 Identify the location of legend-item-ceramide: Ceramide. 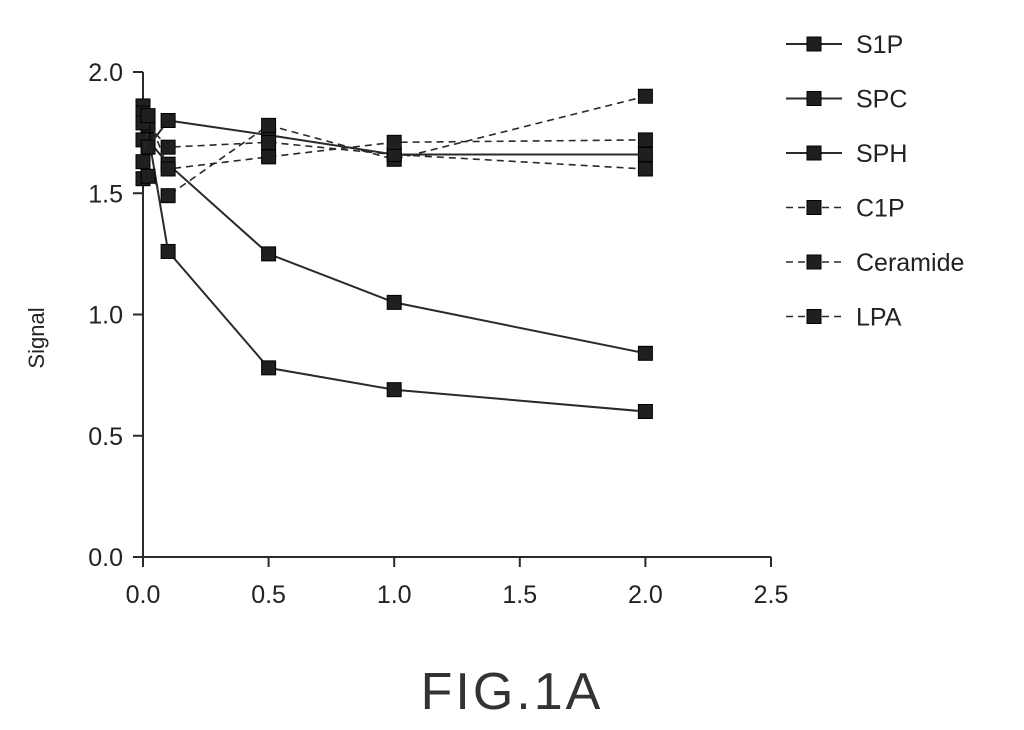
(875, 263).